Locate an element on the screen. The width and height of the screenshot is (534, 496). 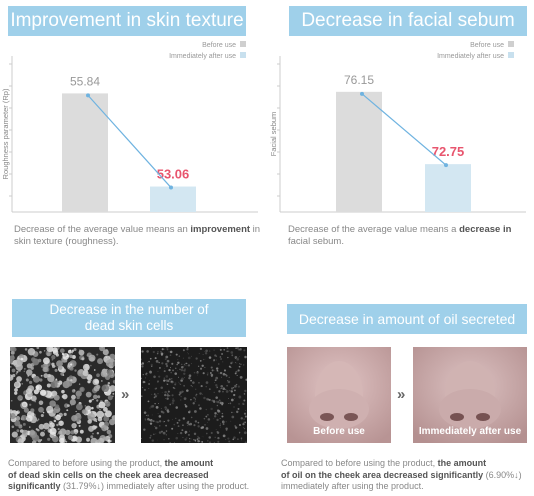
dead-skin-before-photo is located at coordinates (62, 395).